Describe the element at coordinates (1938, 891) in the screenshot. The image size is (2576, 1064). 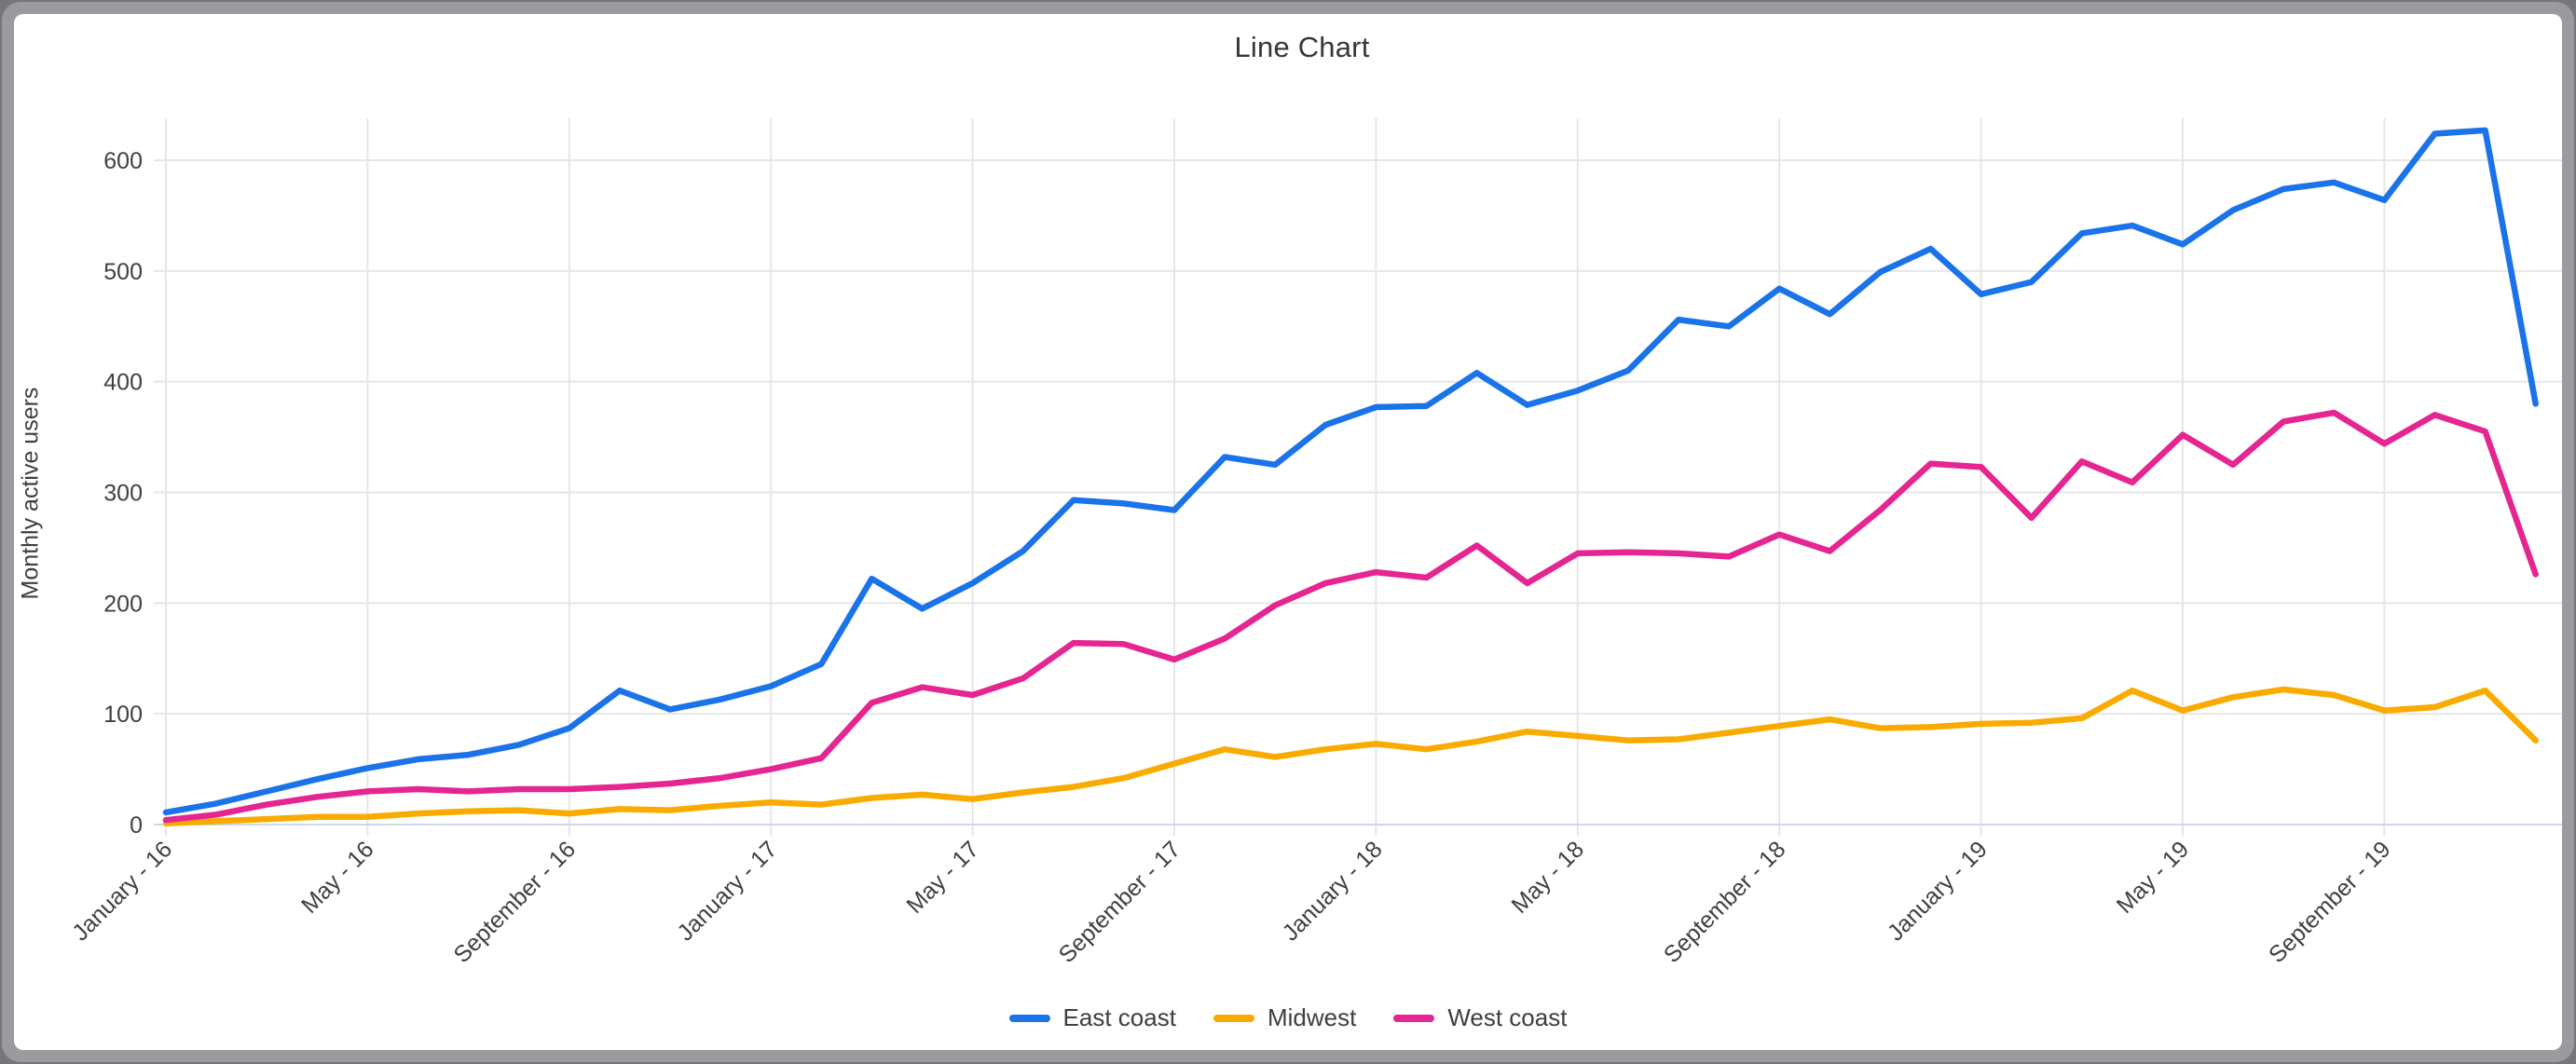
I see `x-tick-label: January - 19` at that location.